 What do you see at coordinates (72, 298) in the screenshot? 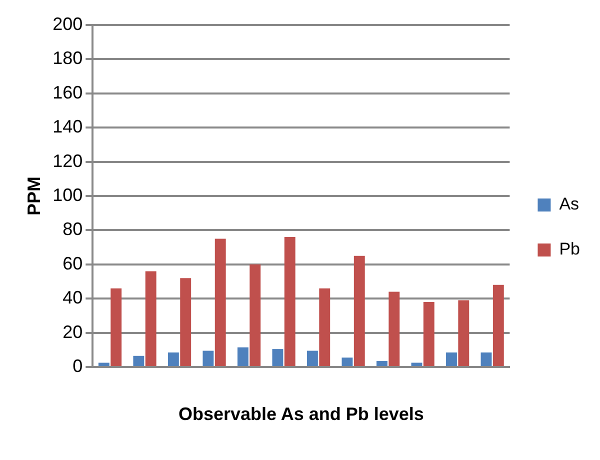
I see `y-tick-label: 40` at bounding box center [72, 298].